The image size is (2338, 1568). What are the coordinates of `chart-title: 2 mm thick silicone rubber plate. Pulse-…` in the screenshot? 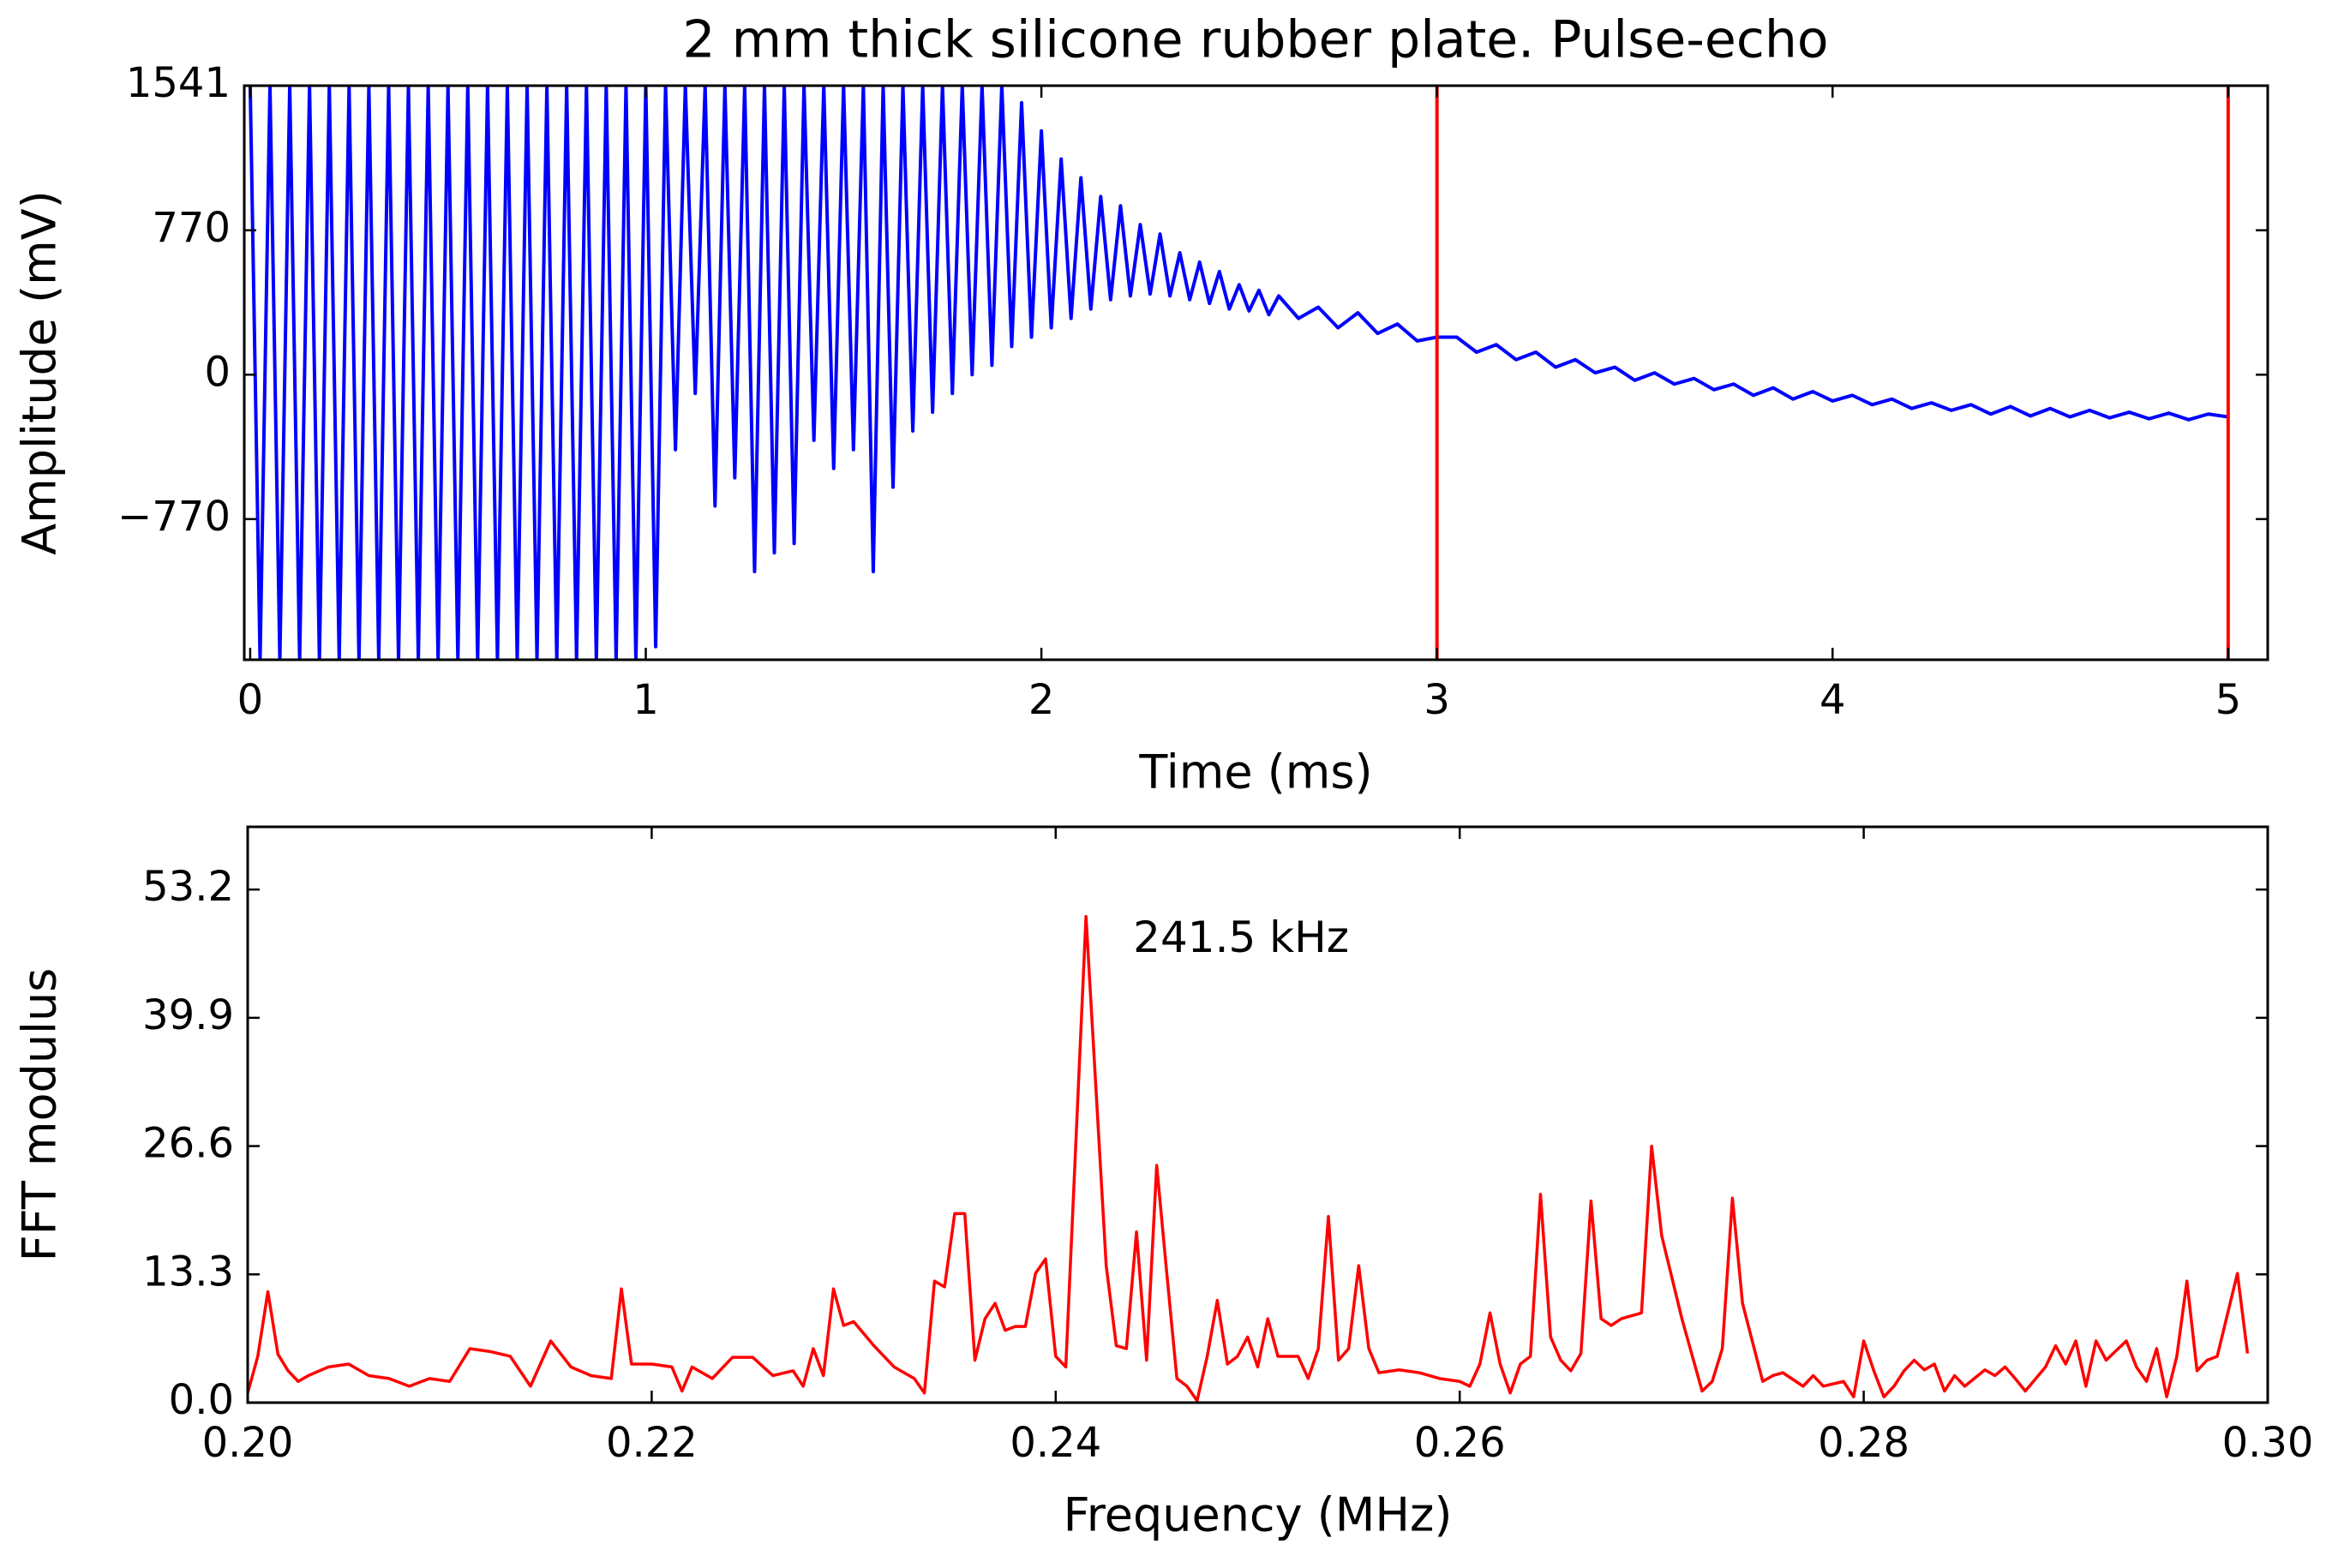 It's located at (1255, 40).